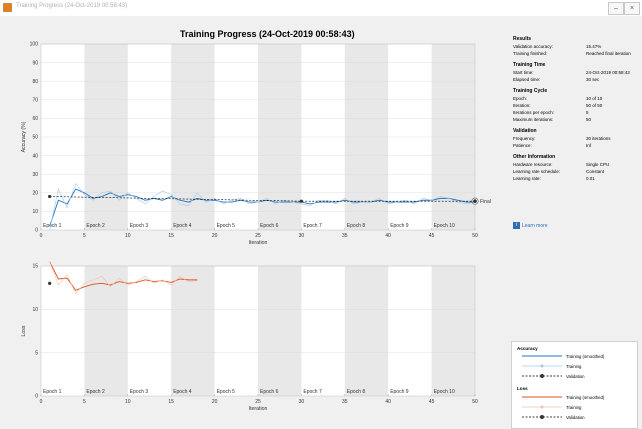 Image resolution: width=642 pixels, height=429 pixels. What do you see at coordinates (537, 171) in the screenshot?
I see `info-key: Learning rate schedule:` at bounding box center [537, 171].